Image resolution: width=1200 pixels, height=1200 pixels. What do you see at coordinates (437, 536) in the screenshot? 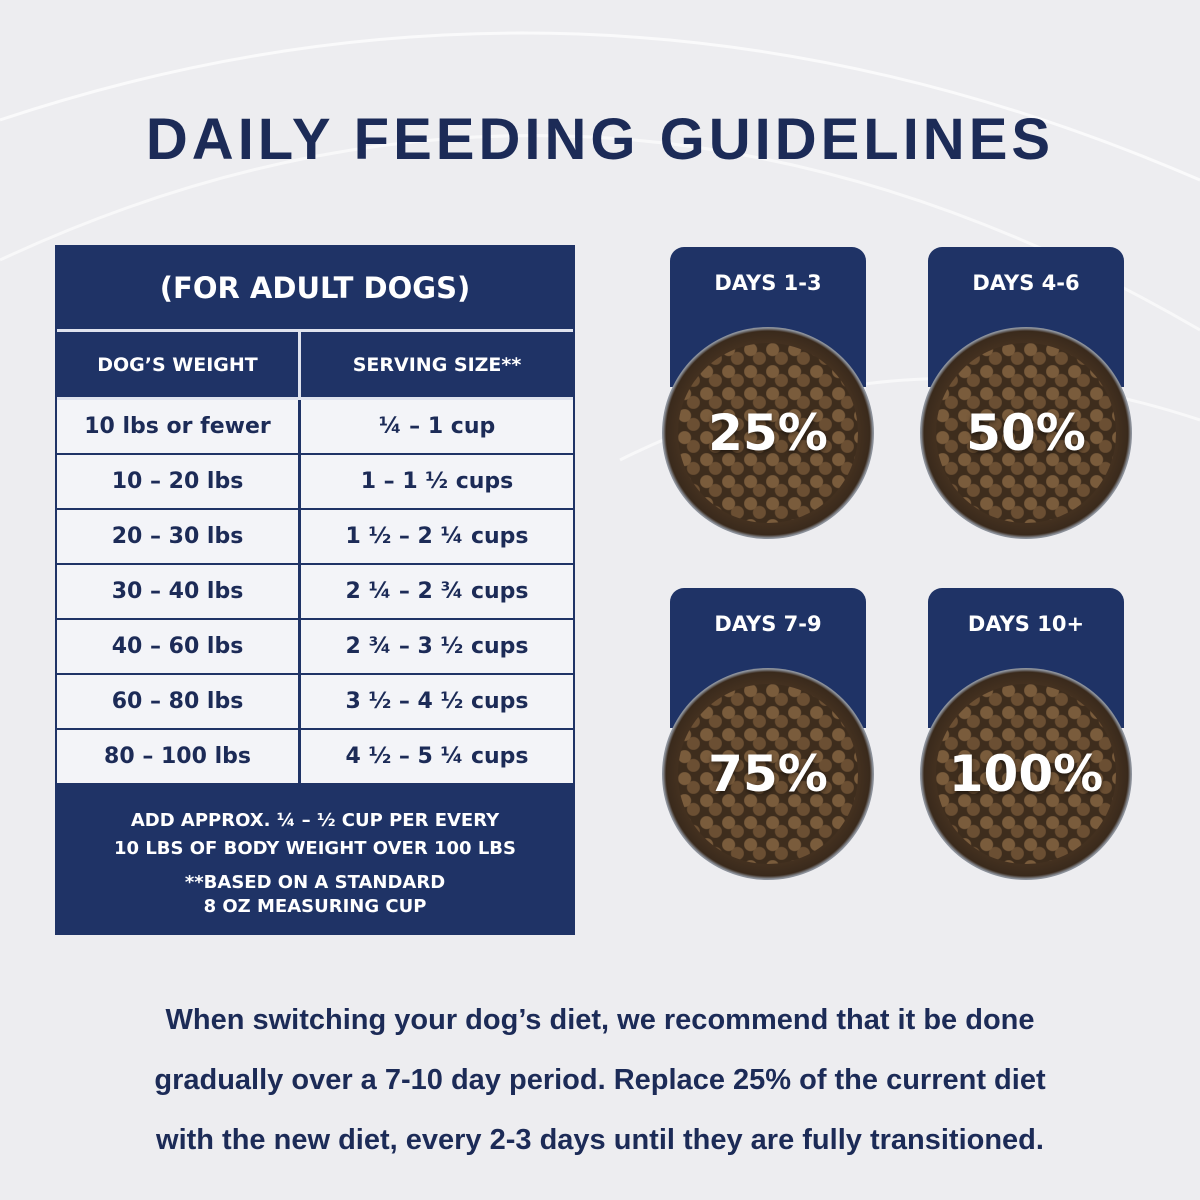
I see `serving-cell: 1 ½ – 2 ¼ cups` at bounding box center [437, 536].